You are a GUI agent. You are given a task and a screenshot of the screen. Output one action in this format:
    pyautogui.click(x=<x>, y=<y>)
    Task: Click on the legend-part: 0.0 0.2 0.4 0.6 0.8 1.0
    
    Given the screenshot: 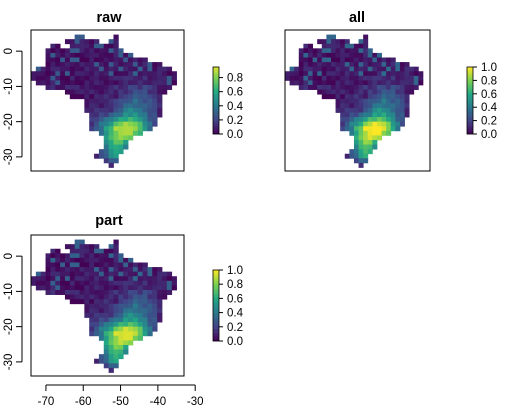 What is the action you would take?
    pyautogui.click(x=228, y=306)
    